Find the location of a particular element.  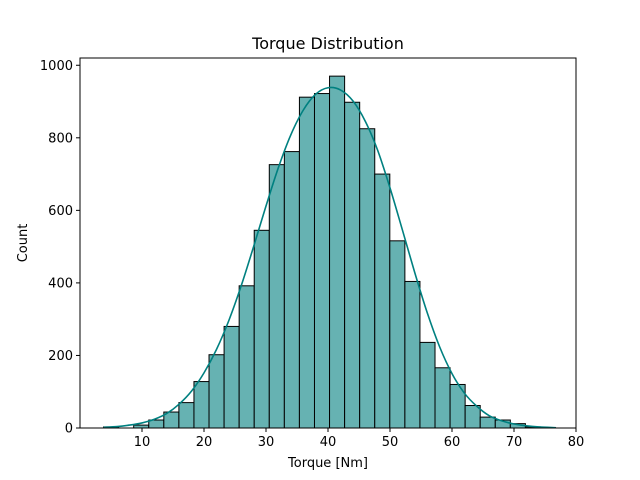

y-axis-label: Count is located at coordinates (23, 243).